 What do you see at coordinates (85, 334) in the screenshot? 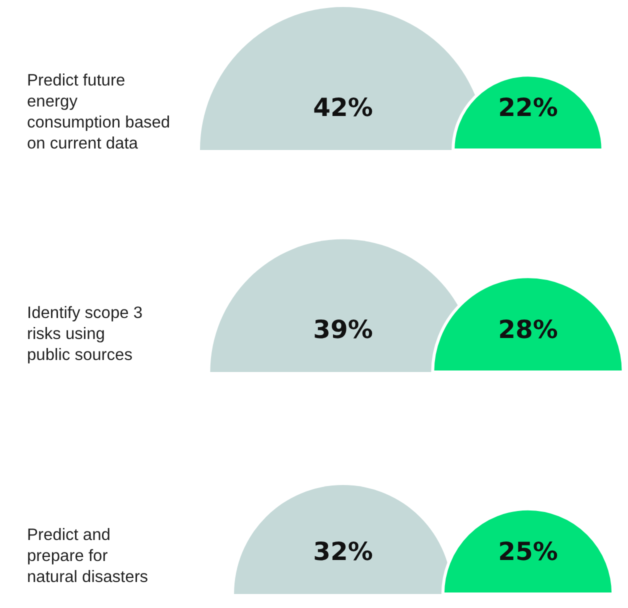
I see `category-label: Identify scope 3 risks using public sources` at bounding box center [85, 334].